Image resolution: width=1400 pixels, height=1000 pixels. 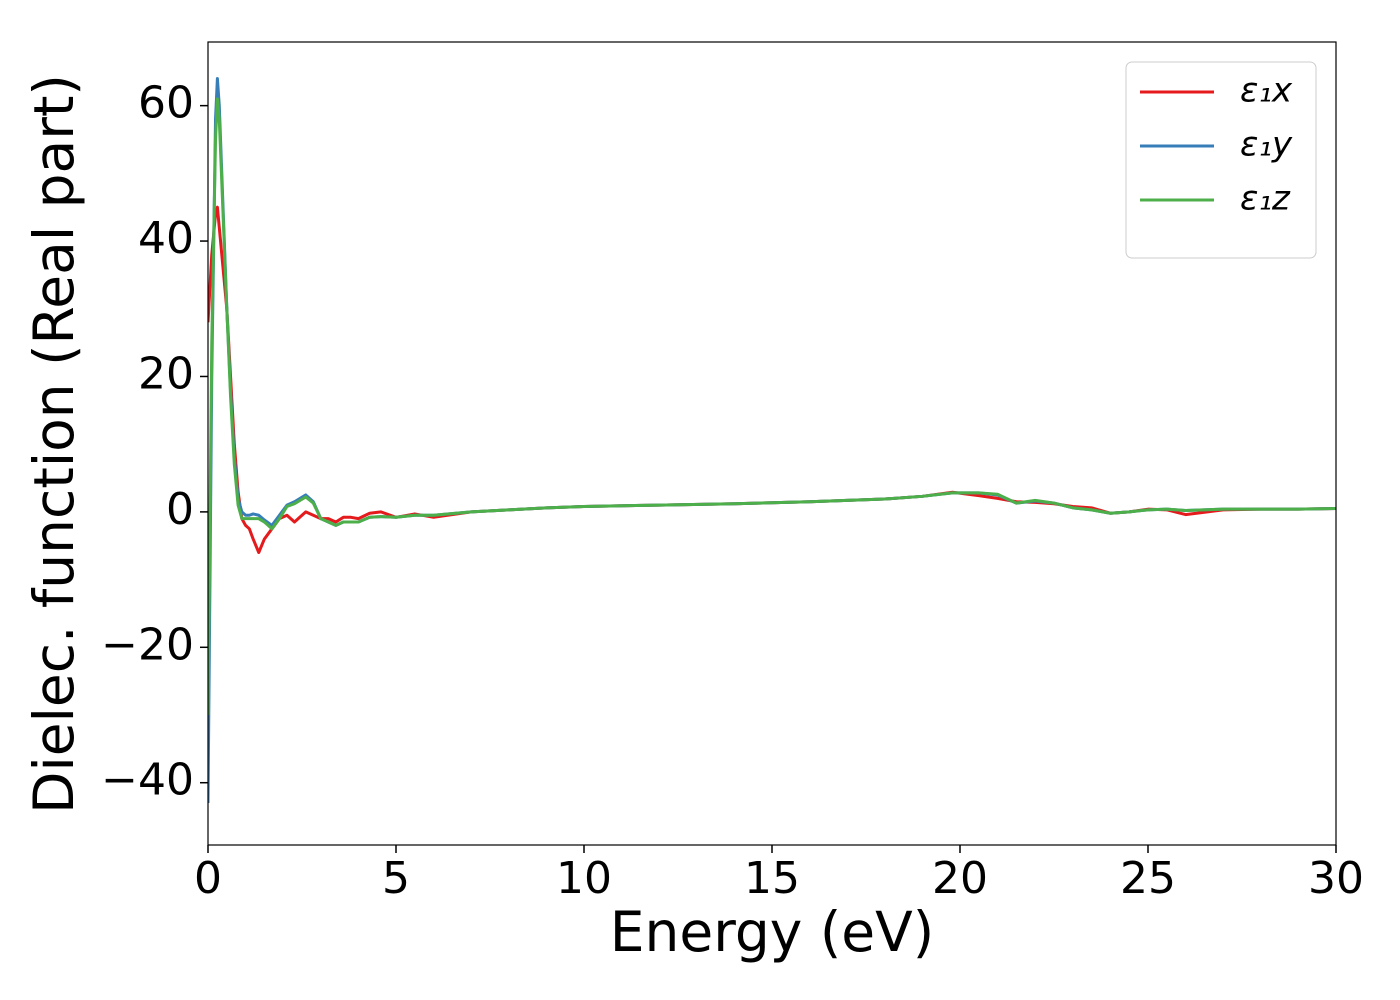 I want to click on x-tick-label: 10, so click(x=584, y=878).